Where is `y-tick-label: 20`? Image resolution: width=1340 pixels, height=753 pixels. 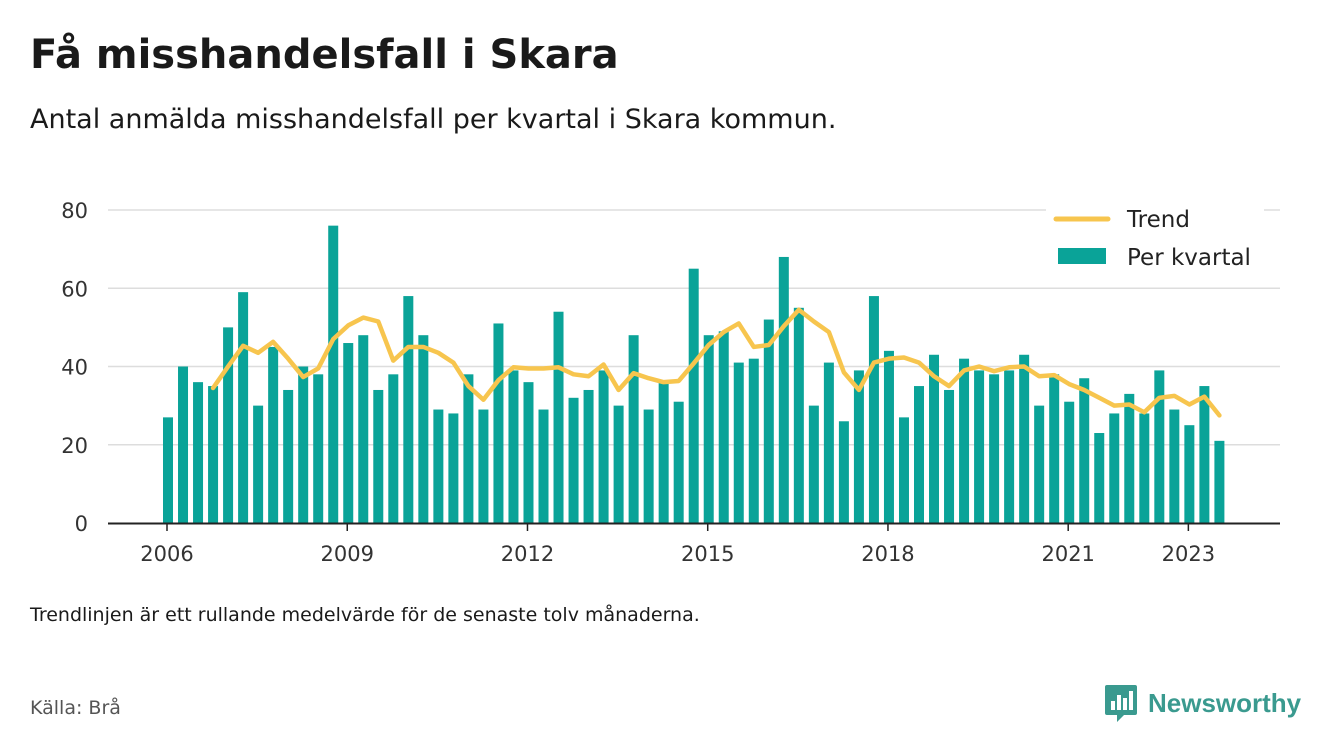 y-tick-label: 20 is located at coordinates (74, 446).